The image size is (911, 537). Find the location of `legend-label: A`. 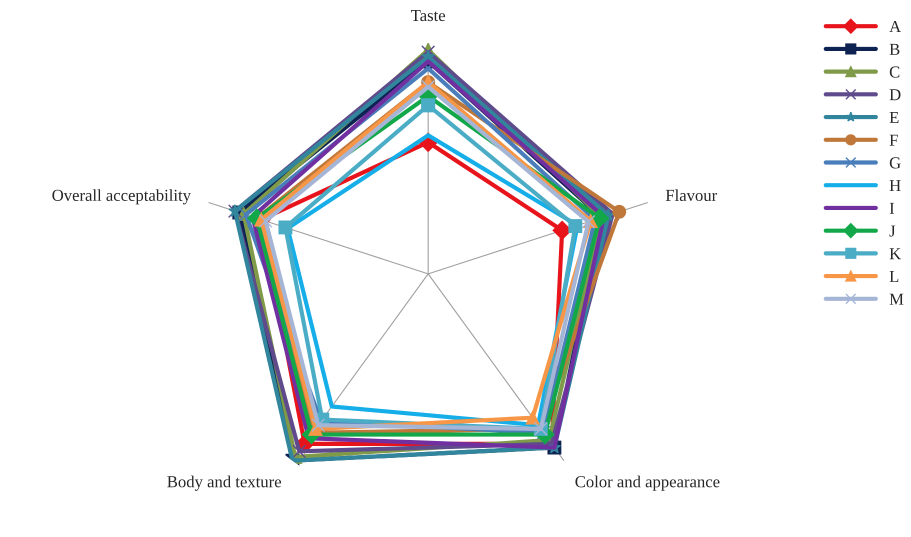

legend-label: A is located at coordinates (895, 26).